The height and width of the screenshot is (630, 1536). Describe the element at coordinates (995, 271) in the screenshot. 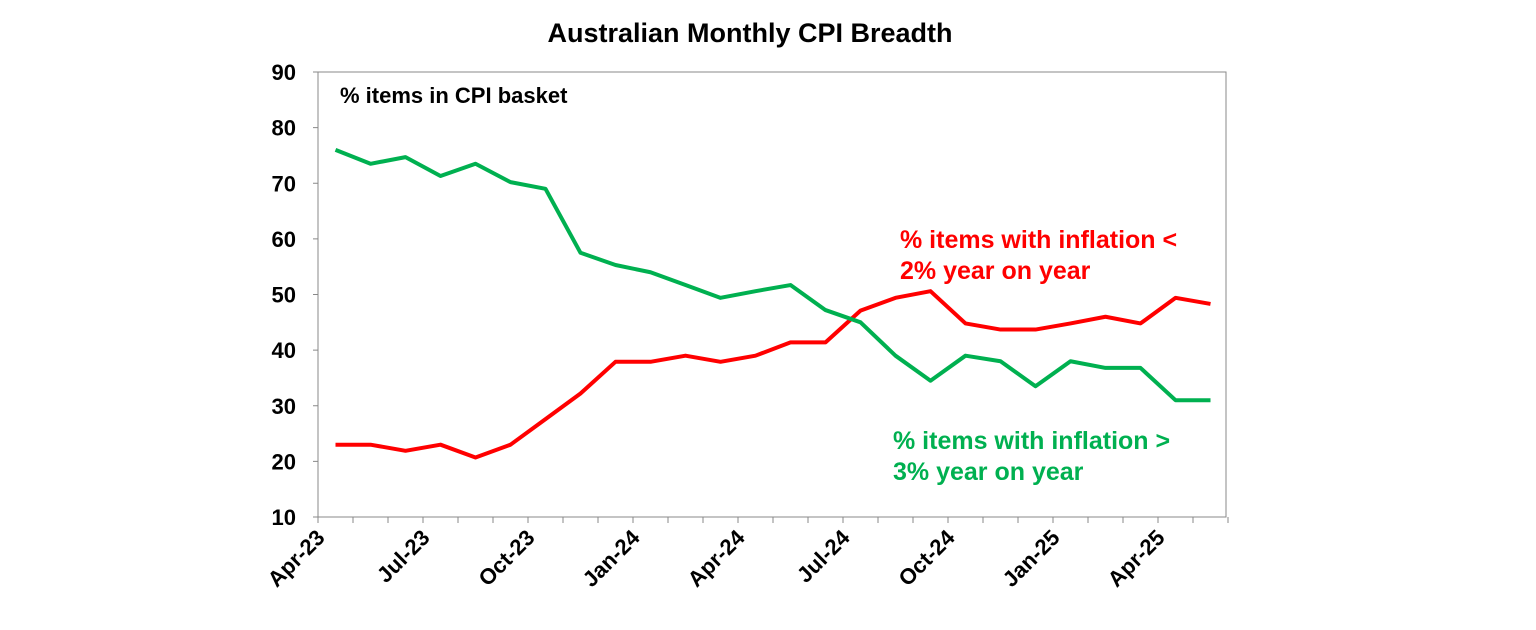

I see `series-label: 2% year on year` at that location.